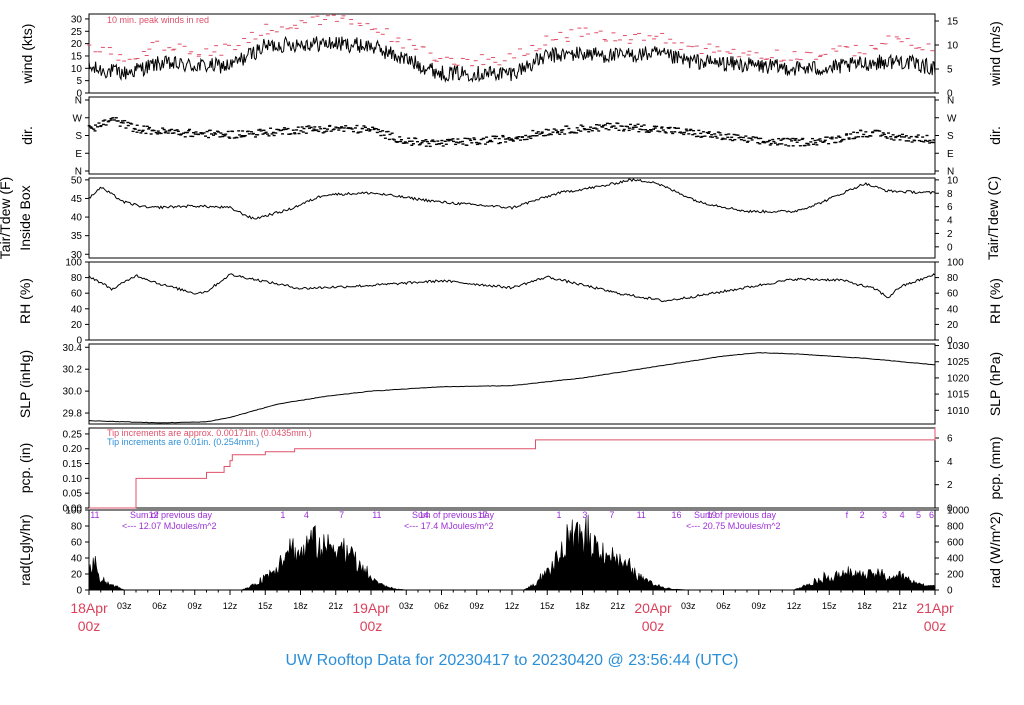 This screenshot has width=1024, height=705. What do you see at coordinates (77, 325) in the screenshot?
I see `humidity-ytick-label: 20` at bounding box center [77, 325].